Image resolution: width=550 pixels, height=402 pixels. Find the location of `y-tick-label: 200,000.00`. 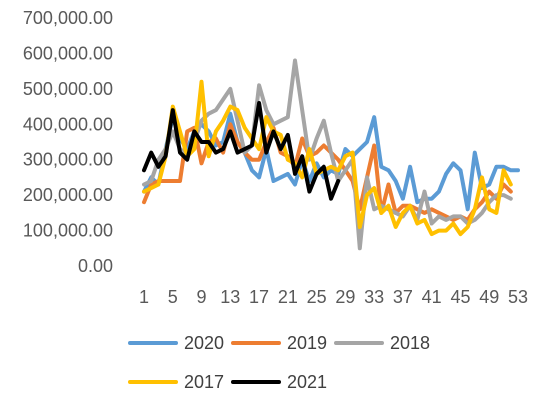

y-tick-label: 200,000.00 is located at coordinates (68, 195).